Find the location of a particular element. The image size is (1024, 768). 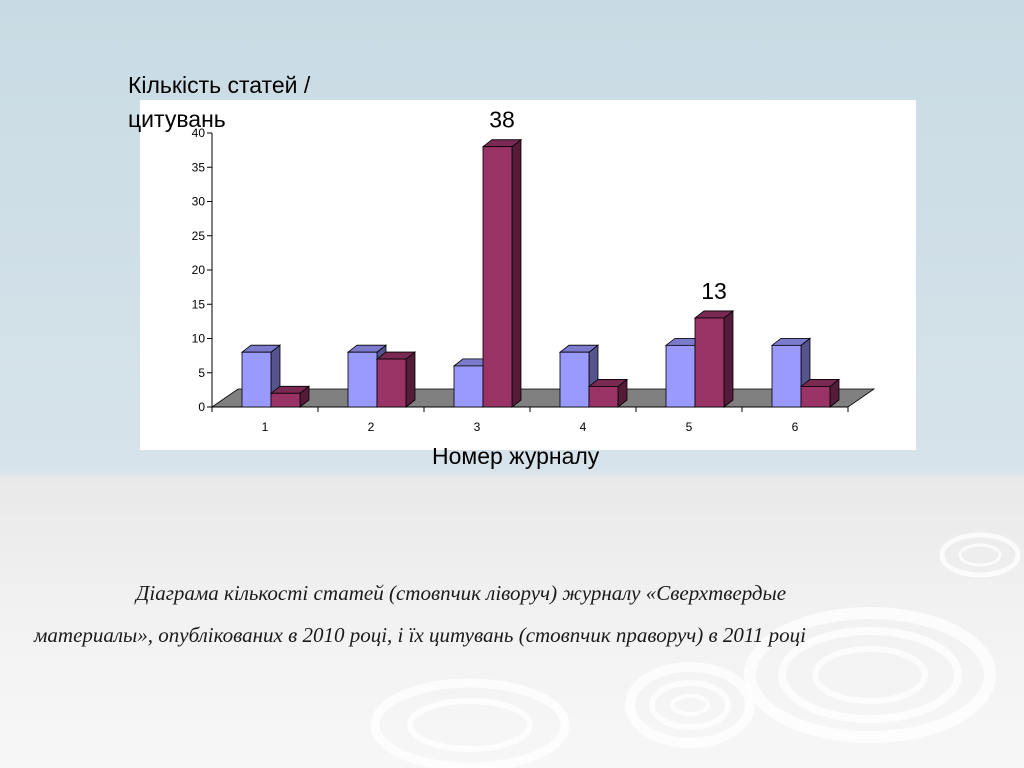

x-tick-label: 4 is located at coordinates (583, 427).